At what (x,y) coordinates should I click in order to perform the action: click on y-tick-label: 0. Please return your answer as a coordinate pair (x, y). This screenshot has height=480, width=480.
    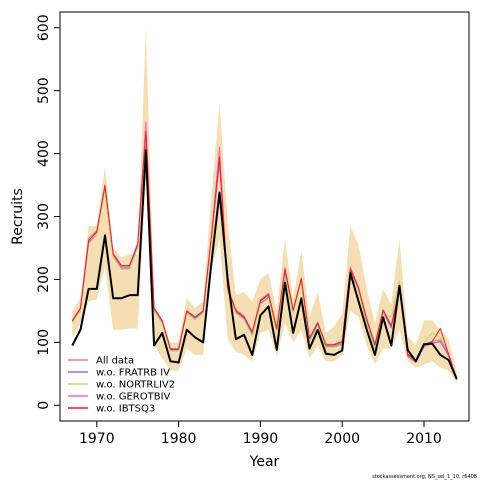
    Looking at the image, I should click on (44, 405).